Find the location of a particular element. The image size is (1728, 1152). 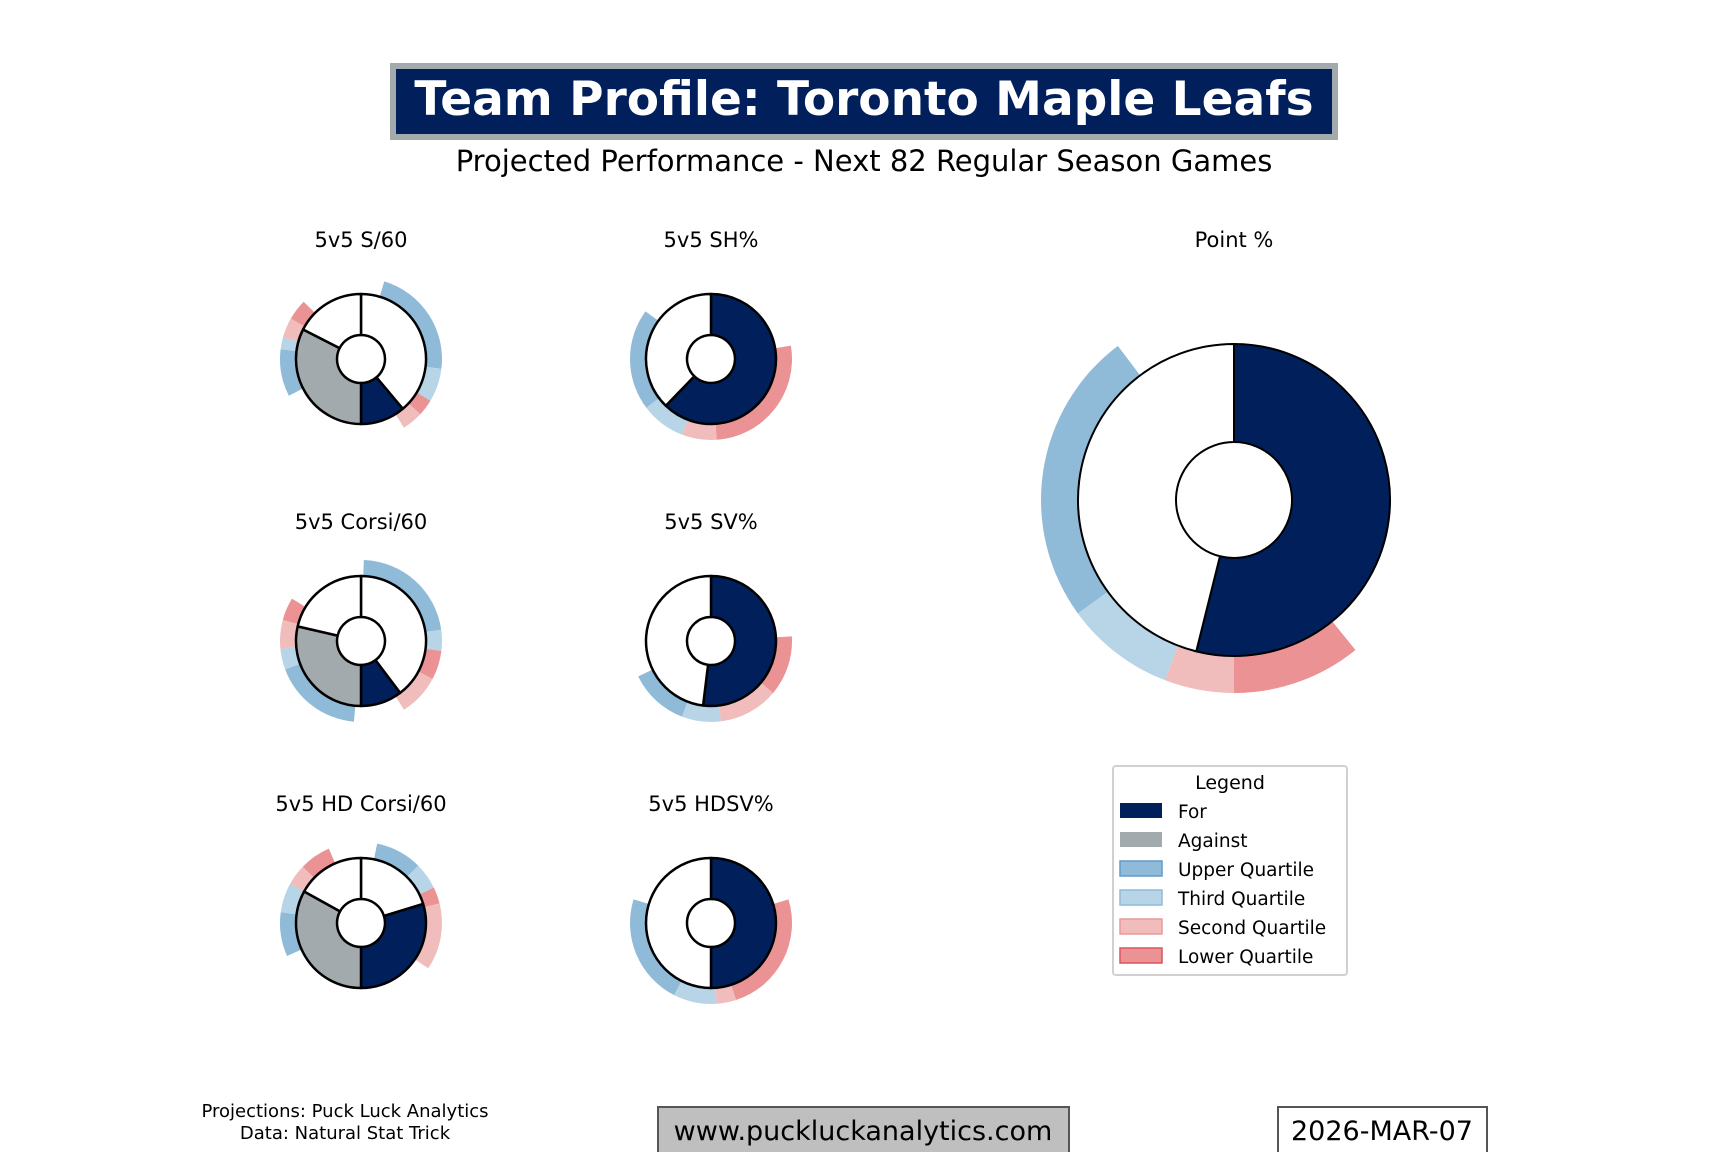

chart-title: 5v5 HD Corsi/60 is located at coordinates (360, 804).